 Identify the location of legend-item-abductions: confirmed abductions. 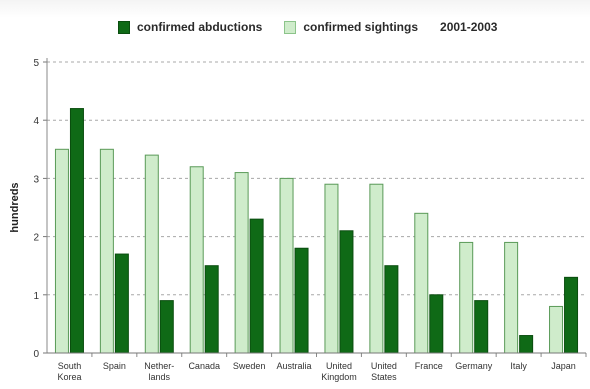
(190, 27).